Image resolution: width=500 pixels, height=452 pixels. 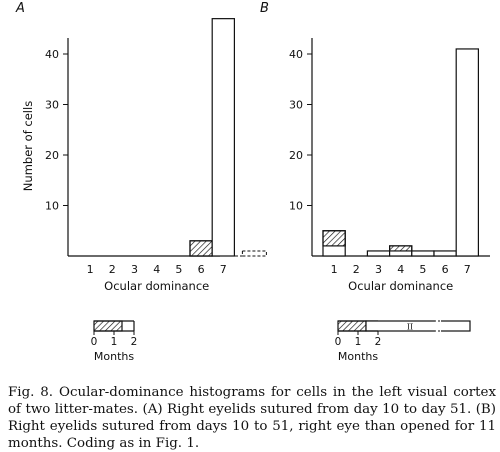 I want to click on y-axis-title: Number of cells, so click(x=28, y=146).